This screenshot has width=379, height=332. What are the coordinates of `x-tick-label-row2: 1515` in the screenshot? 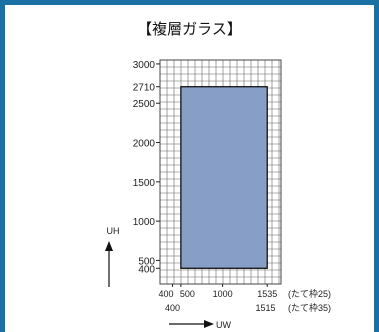 It's located at (266, 308).